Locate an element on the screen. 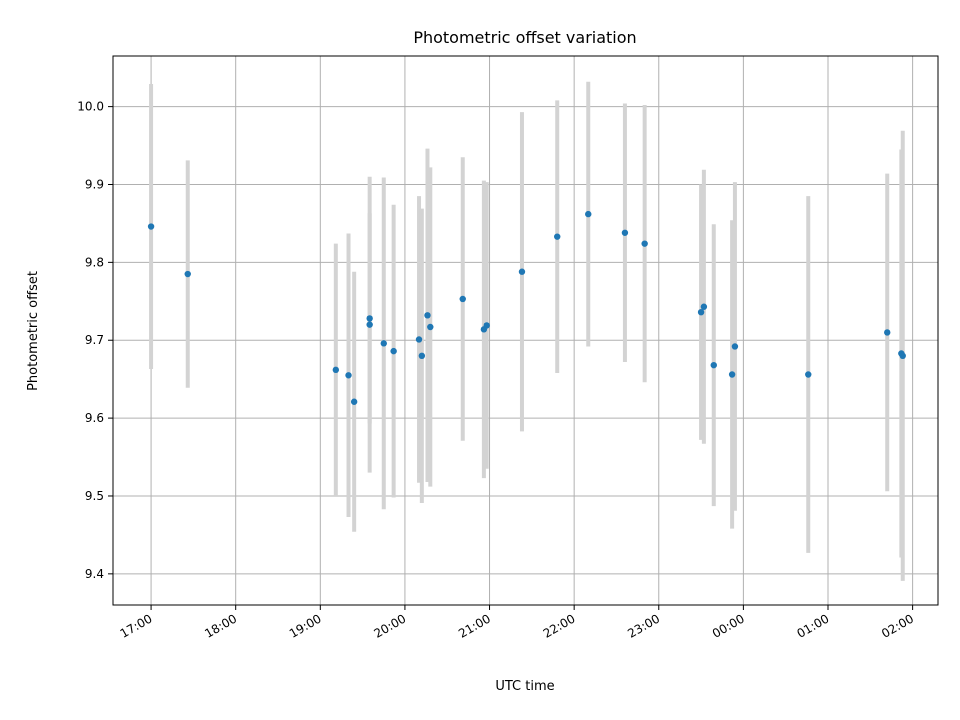  chart-title: Photometric offset variation is located at coordinates (524, 37).